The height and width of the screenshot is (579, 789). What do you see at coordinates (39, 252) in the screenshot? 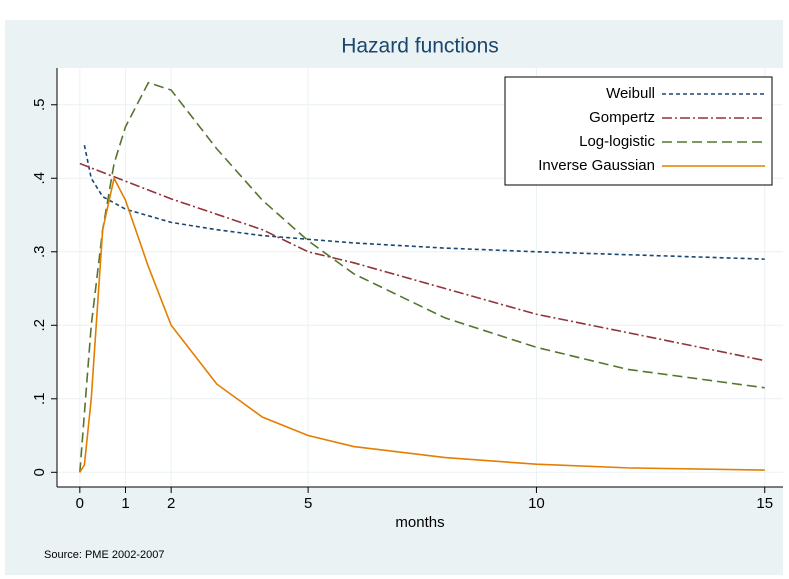
I see `y-tick-label: .3` at bounding box center [39, 252].